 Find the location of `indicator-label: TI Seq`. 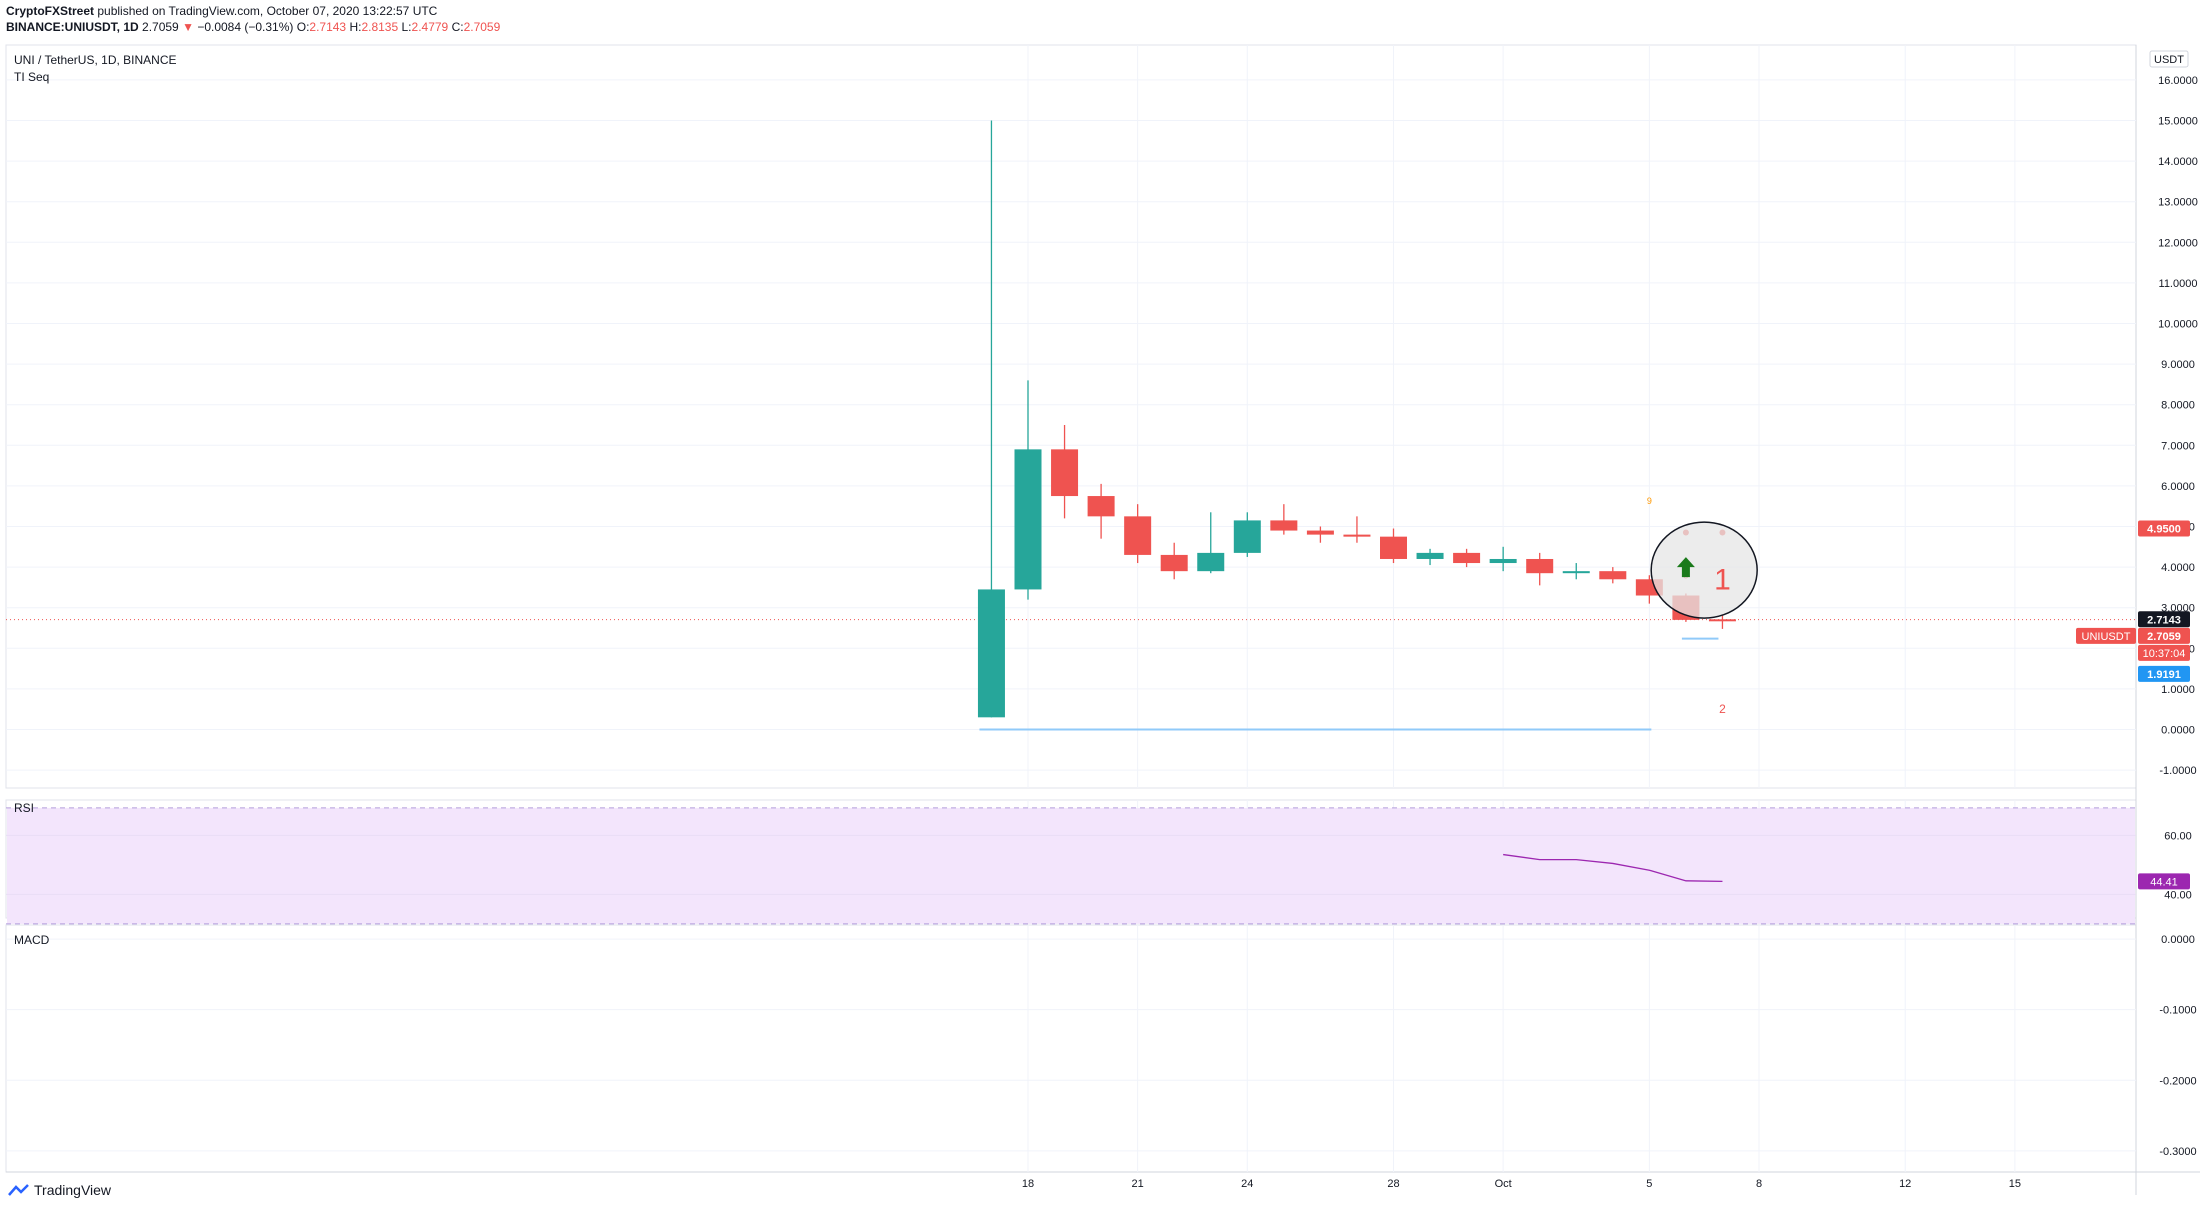

indicator-label: TI Seq is located at coordinates (31, 77).